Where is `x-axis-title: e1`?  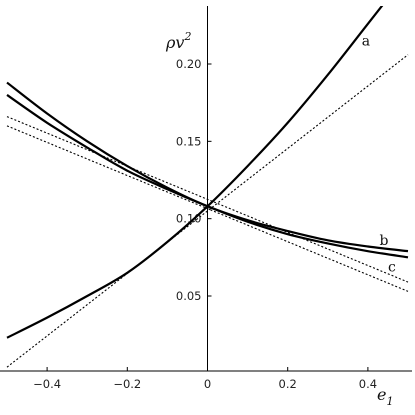
x-axis-title: e1 is located at coordinates (385, 396).